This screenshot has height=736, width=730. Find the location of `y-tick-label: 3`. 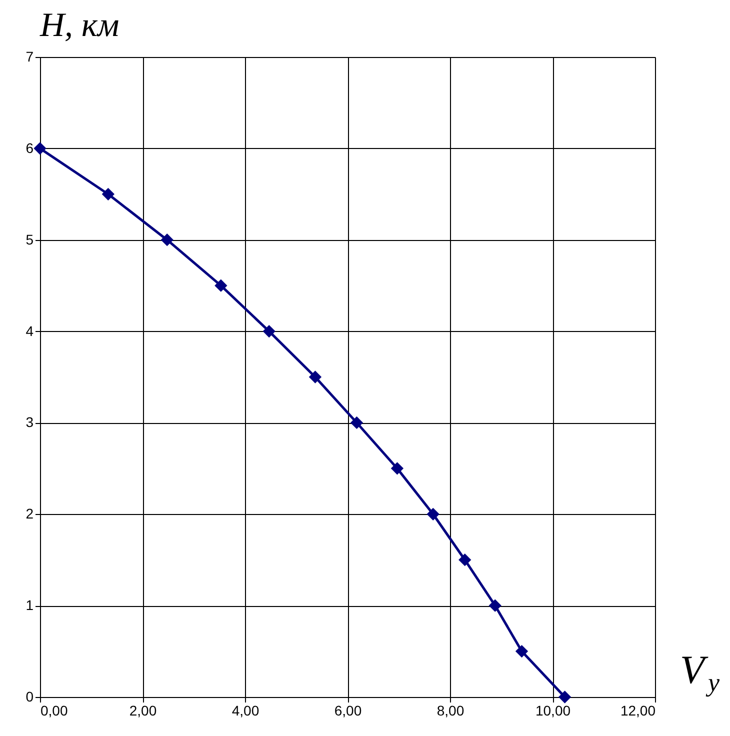

y-tick-label: 3 is located at coordinates (30, 422).